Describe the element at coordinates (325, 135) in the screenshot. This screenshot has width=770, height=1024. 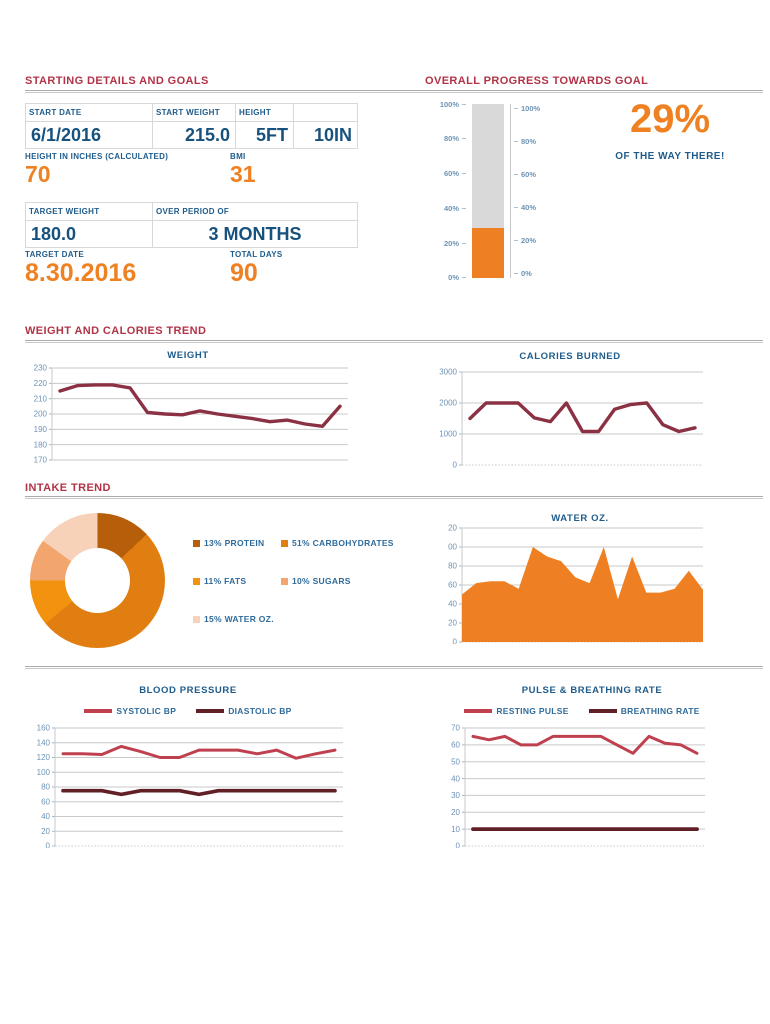
I see `height-in-value: 10IN` at that location.